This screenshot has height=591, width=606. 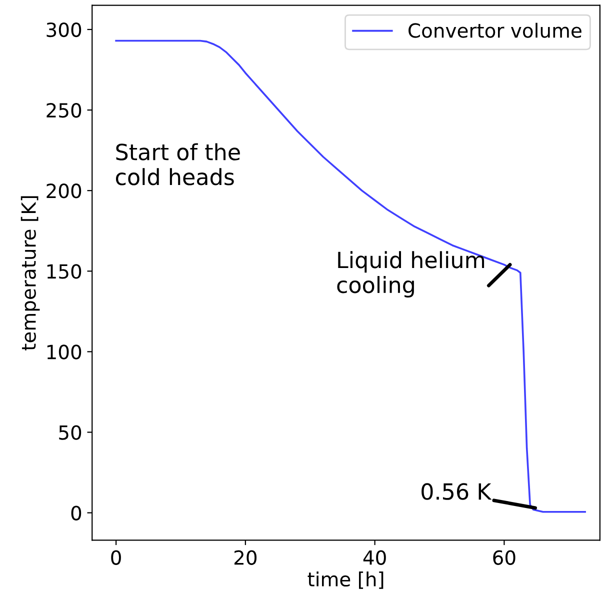 I want to click on y-tick-label: 300, so click(x=64, y=30).